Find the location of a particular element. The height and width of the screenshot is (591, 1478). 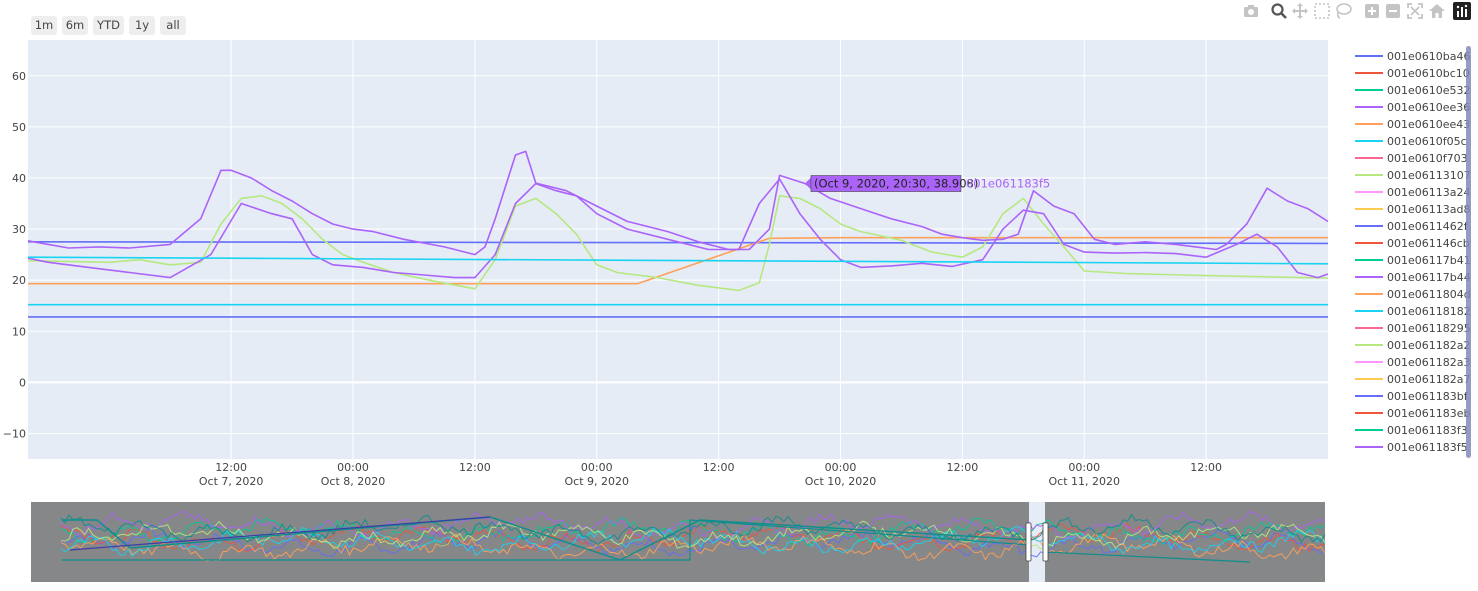

legend-item-001e0610f05c: 001e0610f05c is located at coordinates (1409, 141).